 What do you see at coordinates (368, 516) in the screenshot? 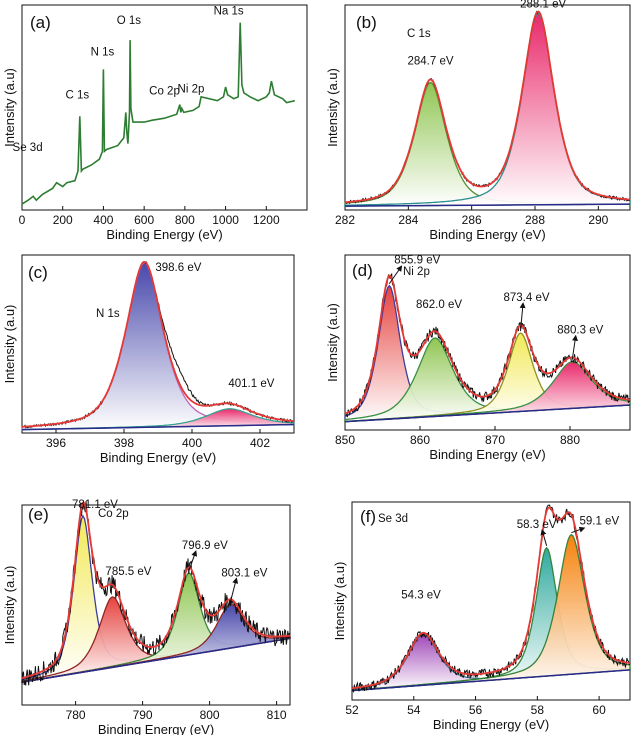
I see `panel-label: (f)` at bounding box center [368, 516].